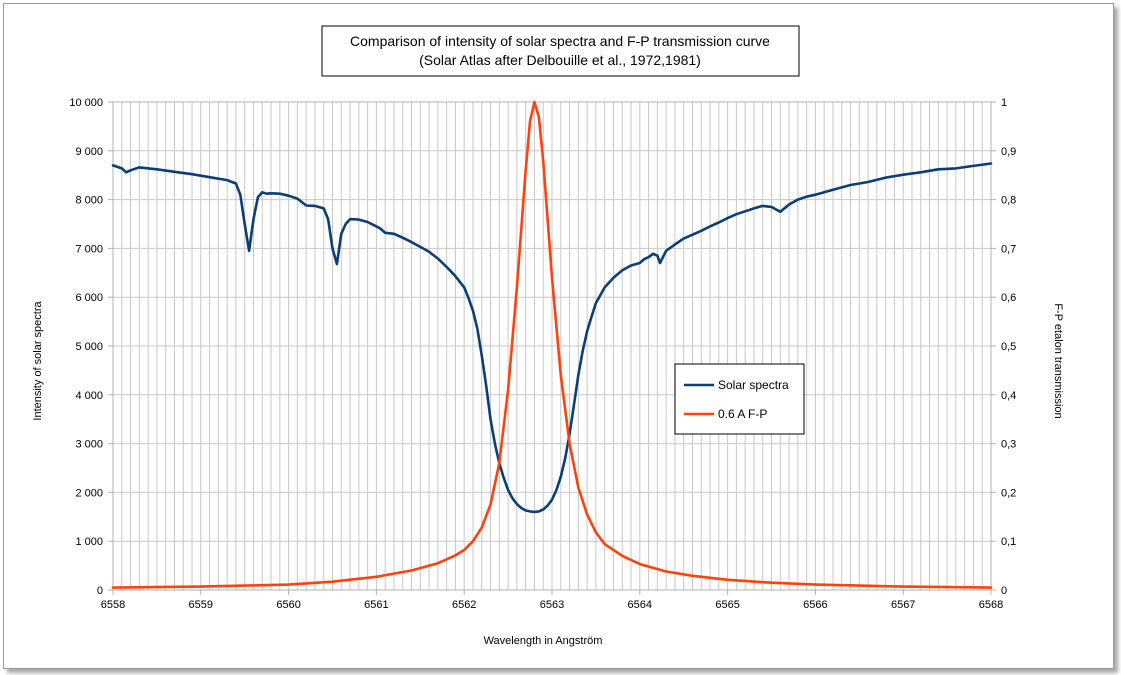 The height and width of the screenshot is (675, 1121). What do you see at coordinates (89, 493) in the screenshot?
I see `y-tick-label: 2 000` at bounding box center [89, 493].